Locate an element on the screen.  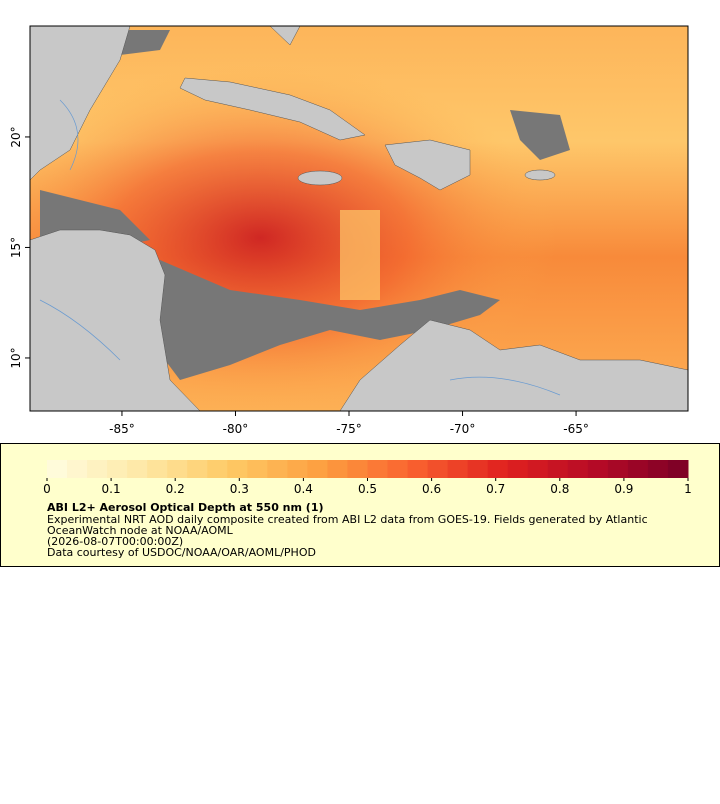
legend-line: (2026-08-07T00:00:00Z) is located at coordinates (115, 541).